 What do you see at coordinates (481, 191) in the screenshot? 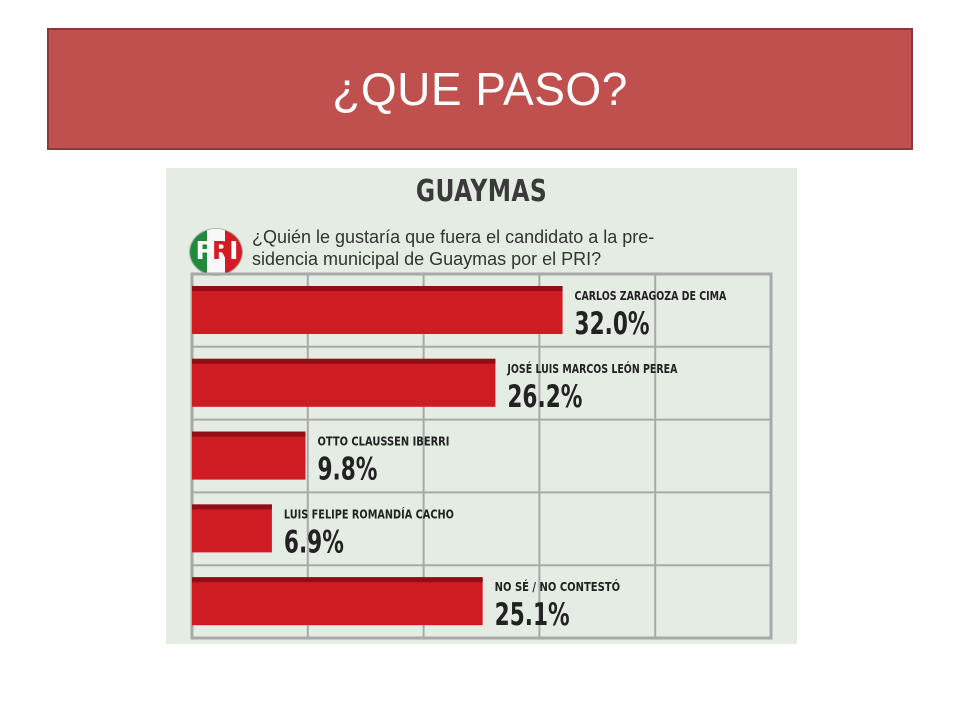
I see `figure-heading: GUAYMAS` at bounding box center [481, 191].